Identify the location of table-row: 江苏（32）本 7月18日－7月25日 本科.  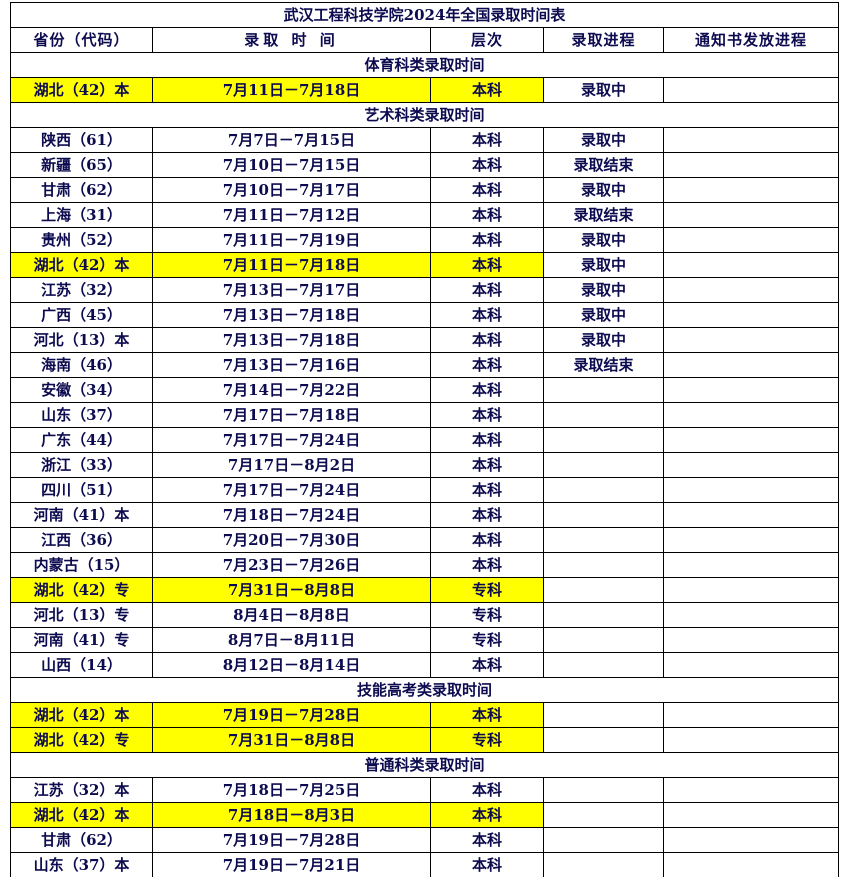
(425, 790).